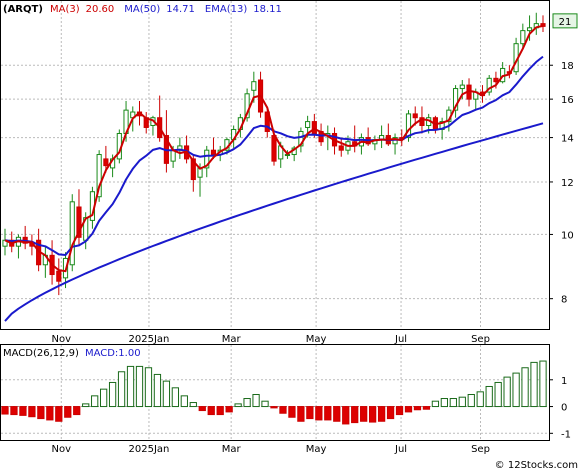 This screenshot has width=580, height=471. What do you see at coordinates (232, 339) in the screenshot?
I see `x-tick-label-price-mar: Mar` at bounding box center [232, 339].